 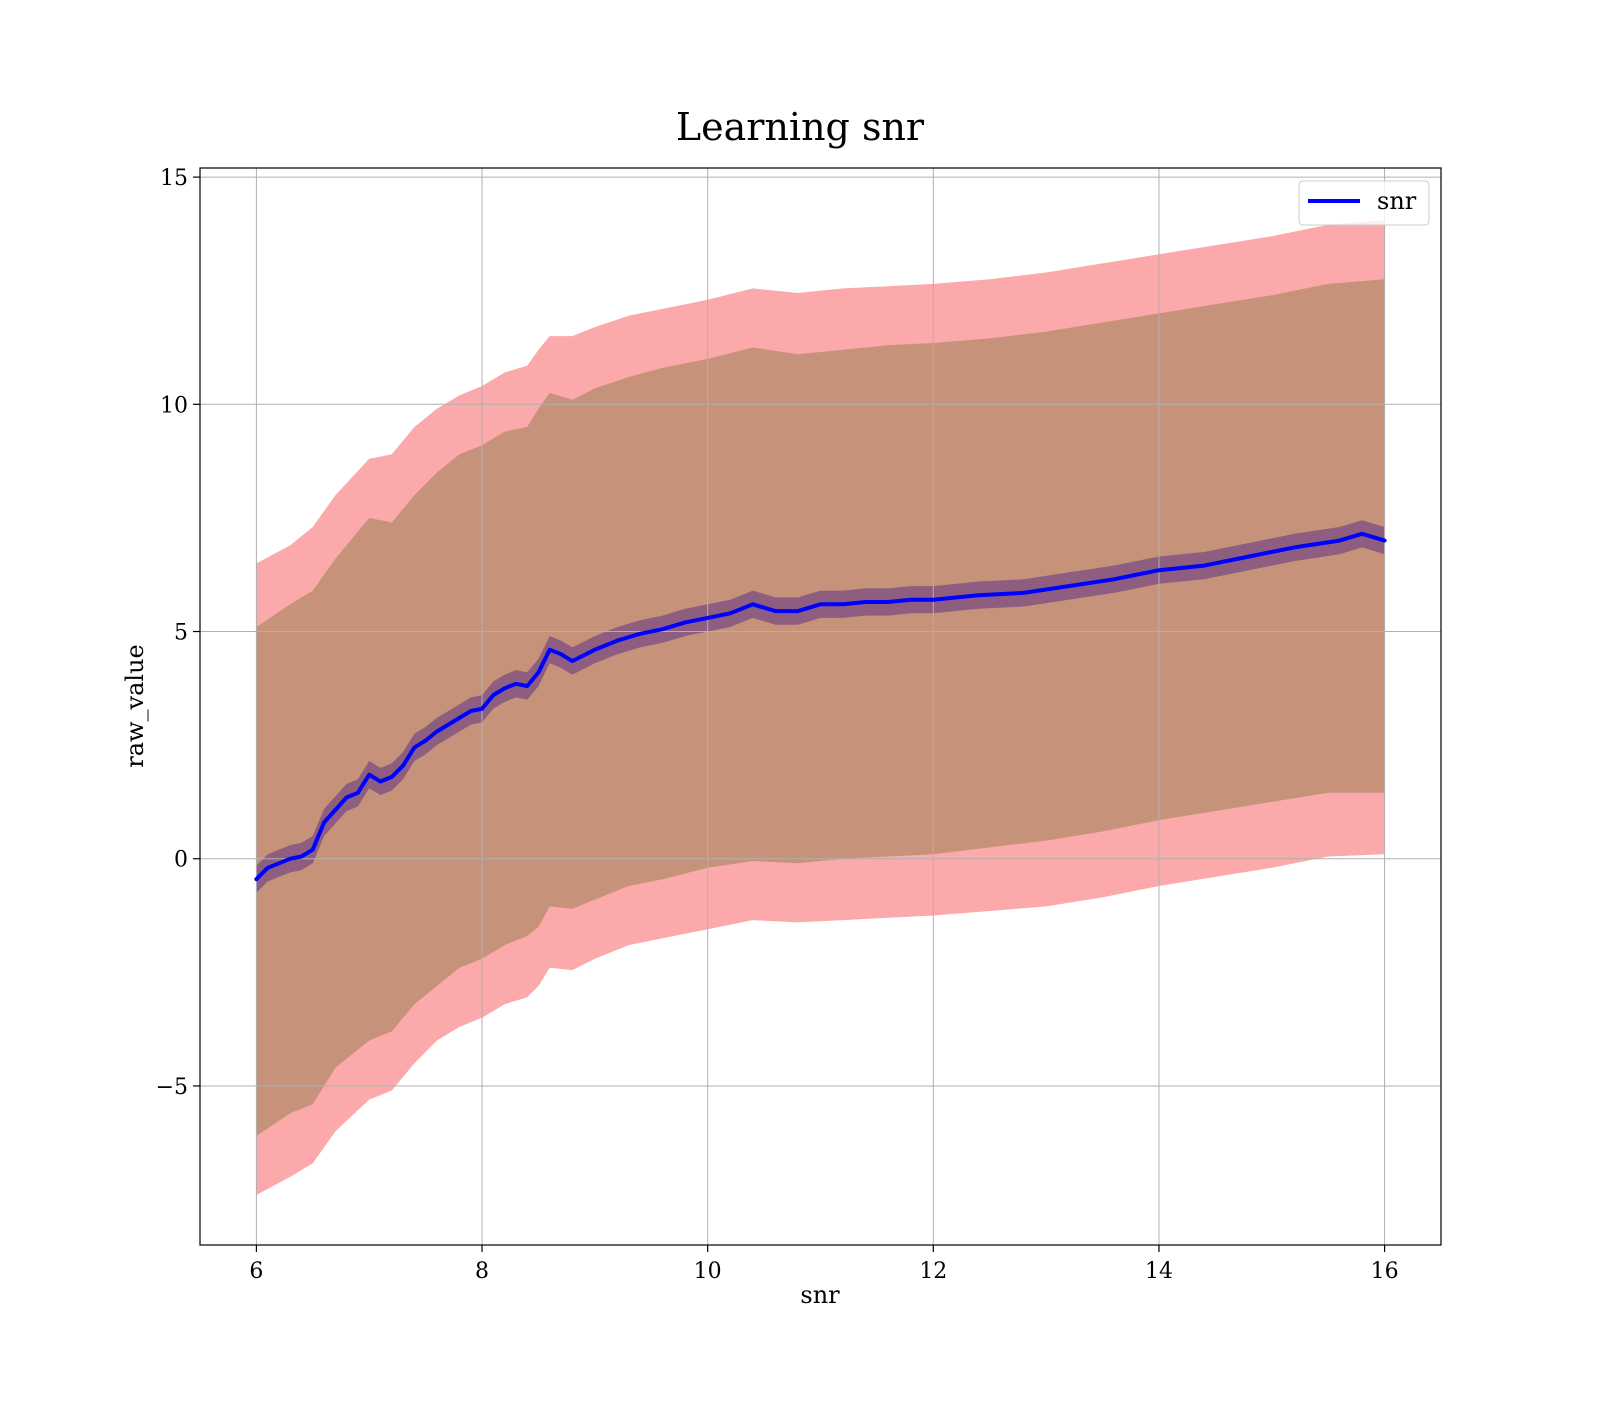 I want to click on x-tick-label: 12, so click(x=933, y=1271).